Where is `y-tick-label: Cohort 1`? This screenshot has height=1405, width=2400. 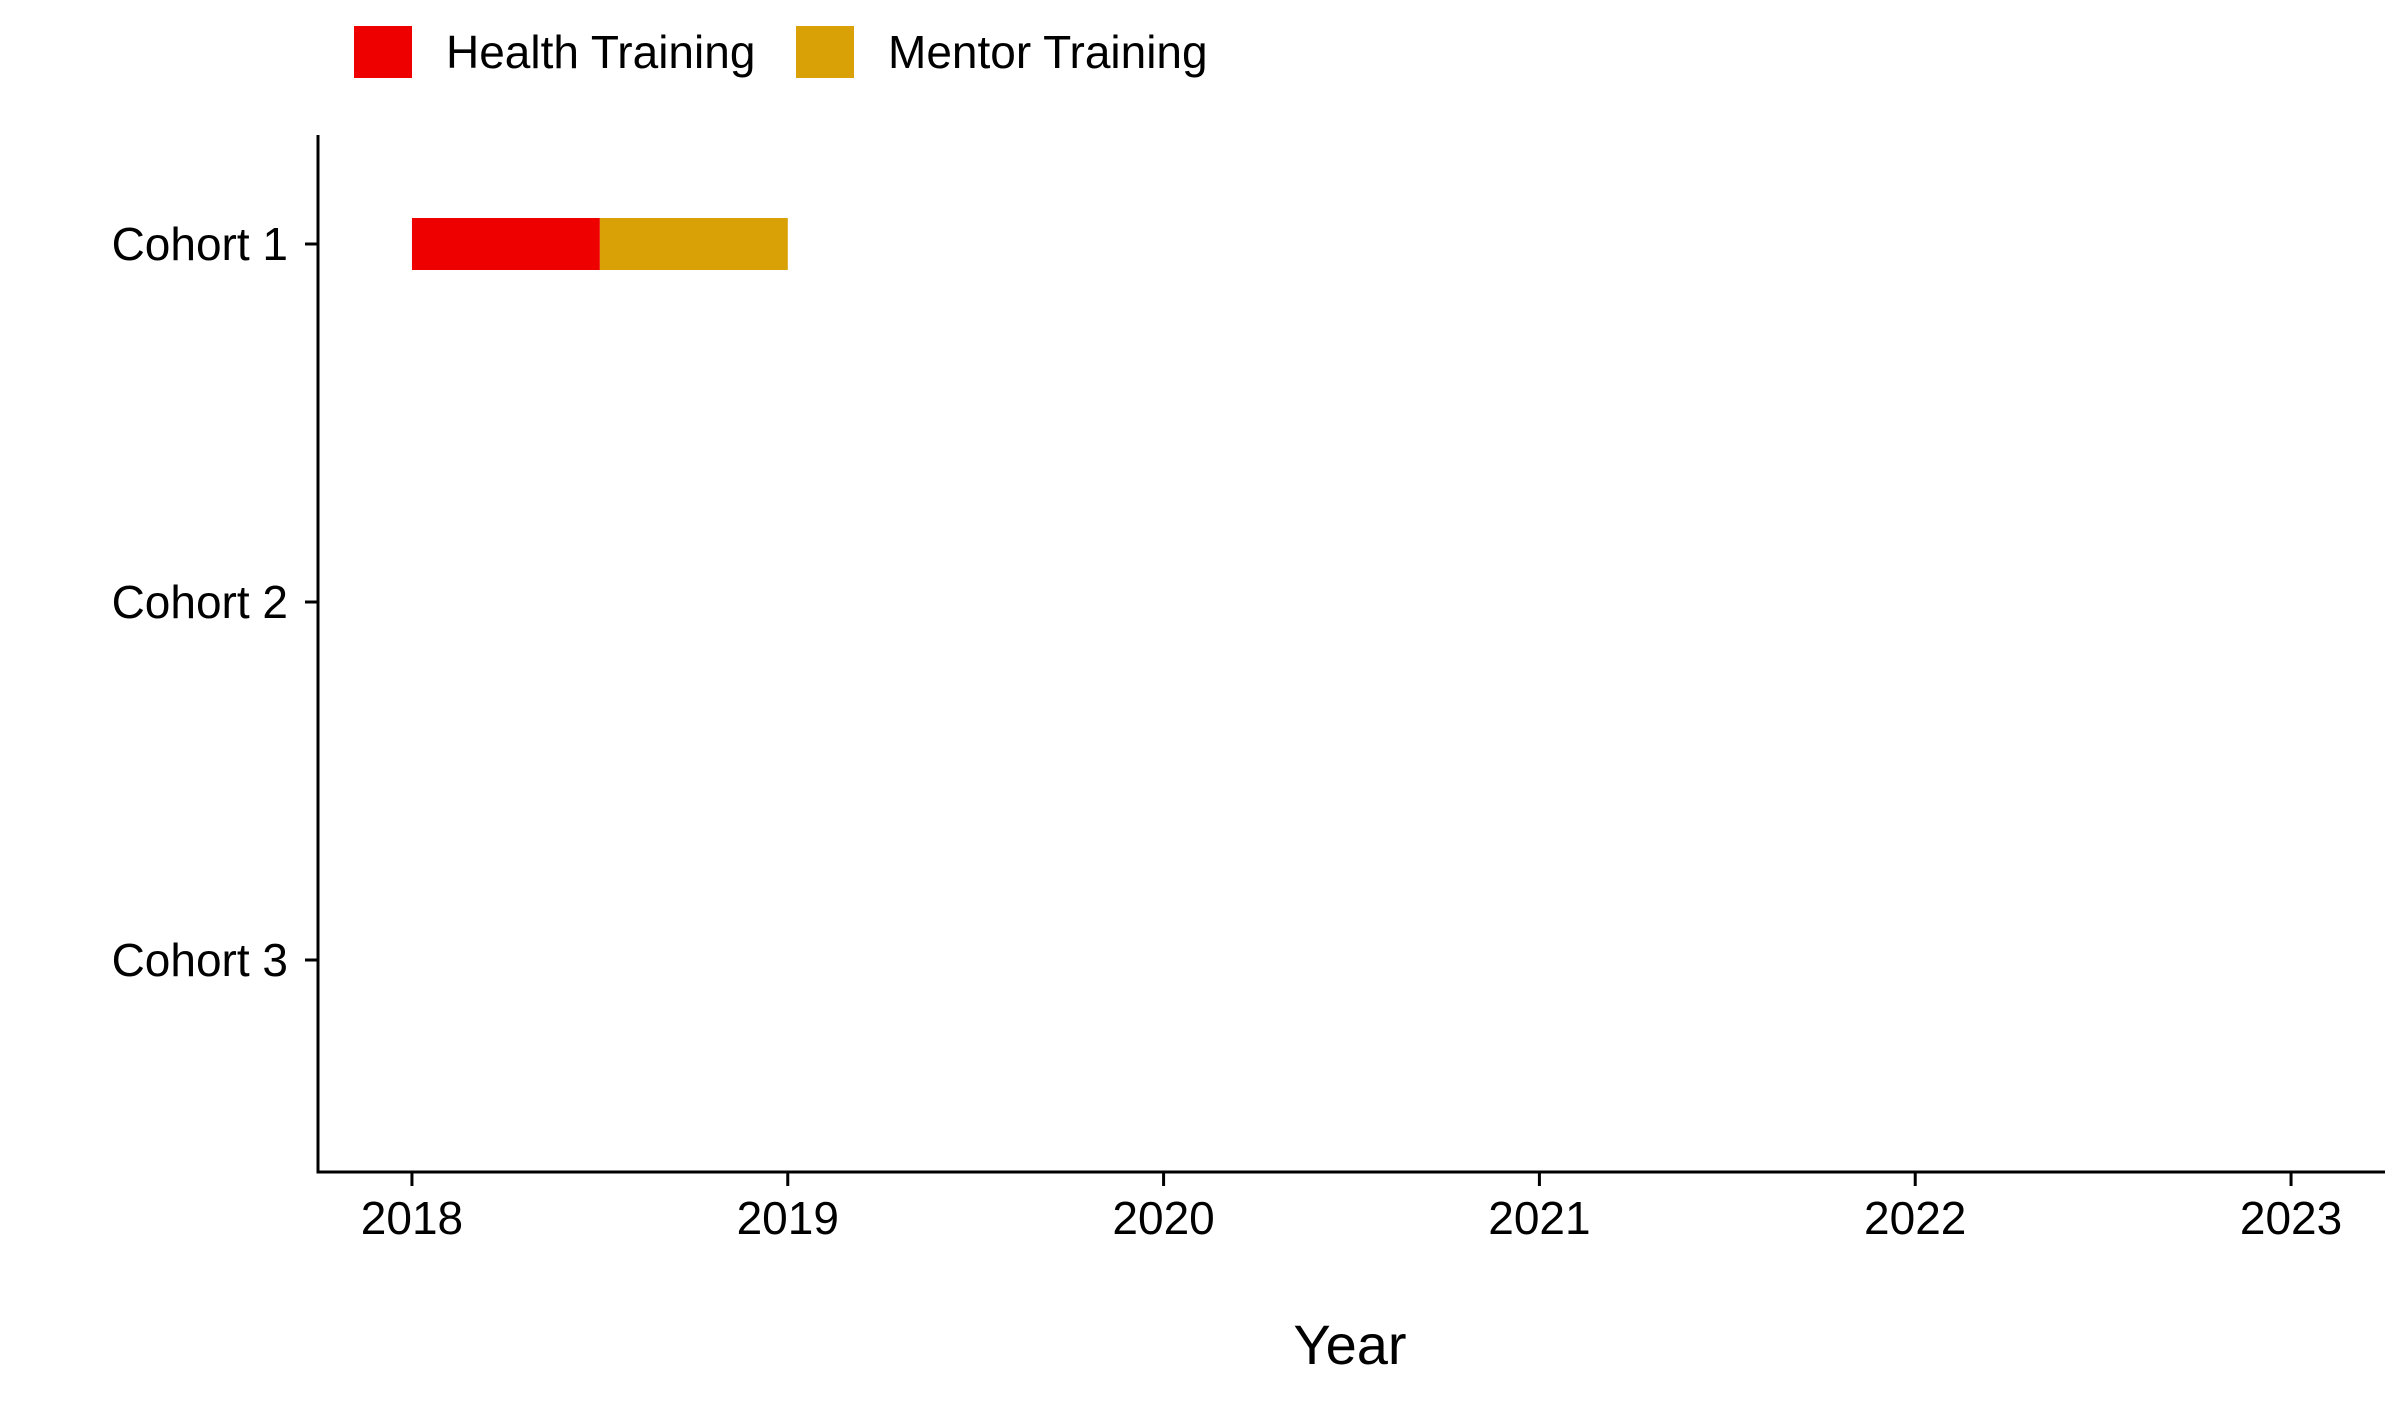
y-tick-label: Cohort 1 is located at coordinates (200, 244).